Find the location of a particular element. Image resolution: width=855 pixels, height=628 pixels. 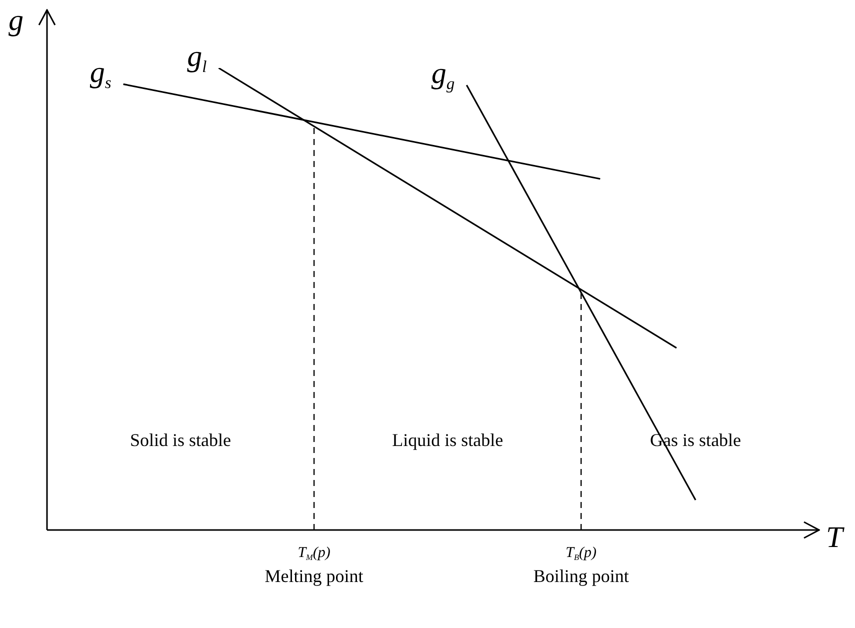

ref-line-label: Boiling point is located at coordinates (581, 576).